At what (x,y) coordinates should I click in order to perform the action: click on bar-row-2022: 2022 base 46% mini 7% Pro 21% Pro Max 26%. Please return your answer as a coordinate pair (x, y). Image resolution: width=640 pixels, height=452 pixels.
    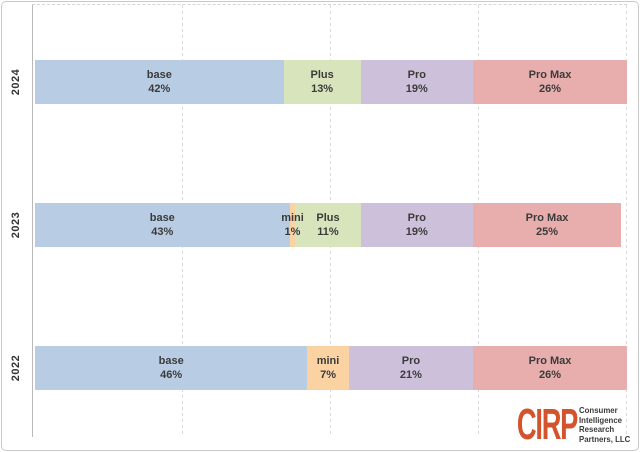
    Looking at the image, I should click on (318, 368).